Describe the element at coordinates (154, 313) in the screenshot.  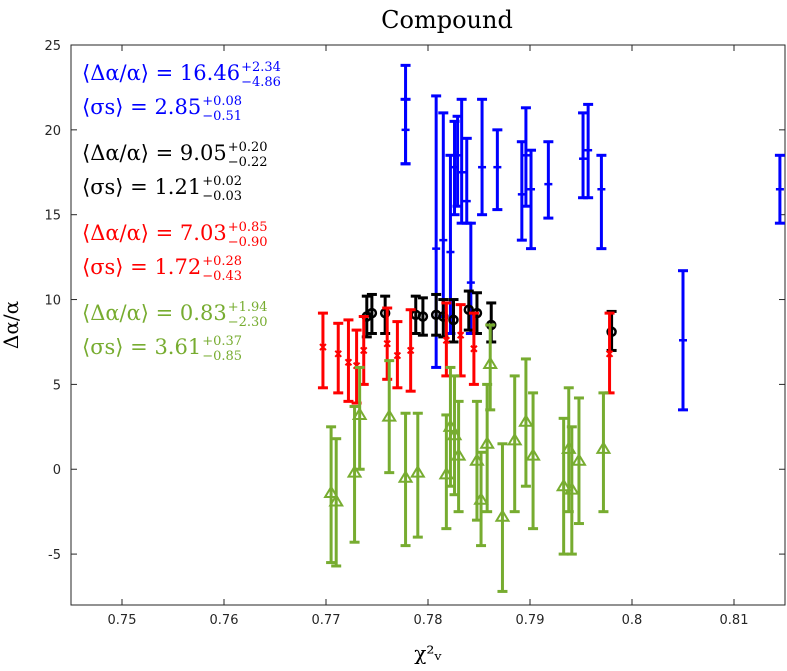
I see `annotation-line: ⟨Δα/α⟩ = 0.83` at that location.